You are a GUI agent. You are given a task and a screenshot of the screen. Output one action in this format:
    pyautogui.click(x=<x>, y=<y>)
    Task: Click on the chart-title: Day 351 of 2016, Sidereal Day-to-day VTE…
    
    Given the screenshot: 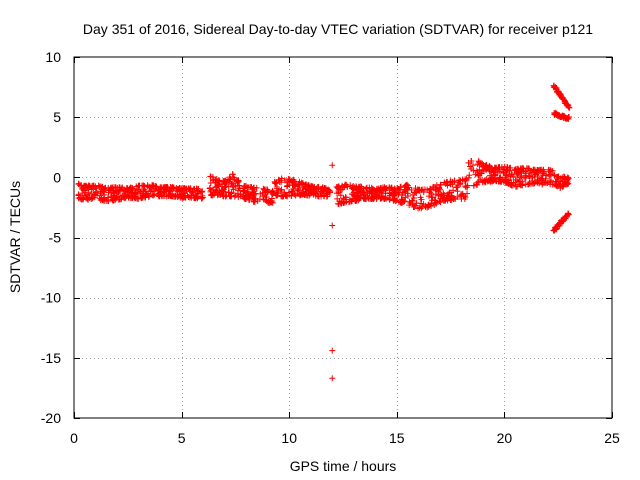 What is the action you would take?
    pyautogui.click(x=338, y=29)
    